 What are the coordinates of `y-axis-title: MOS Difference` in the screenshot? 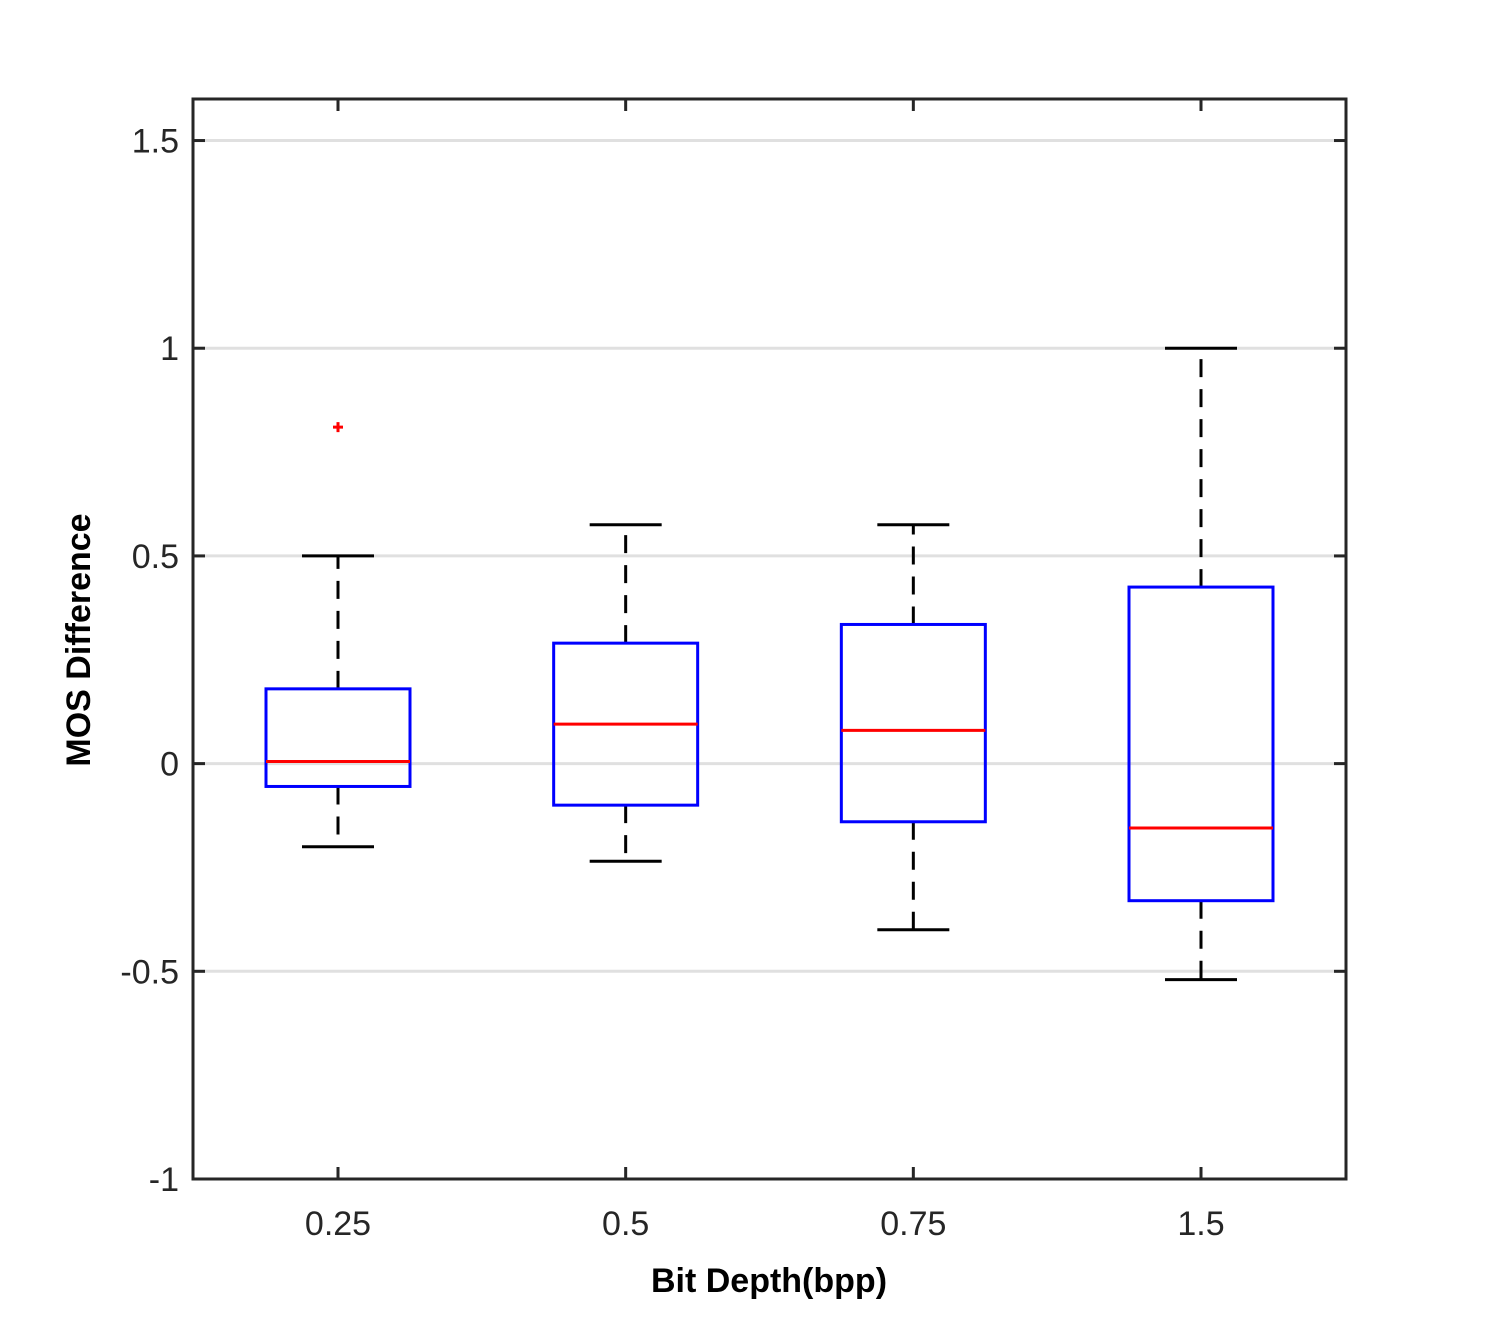 It's located at (79, 639).